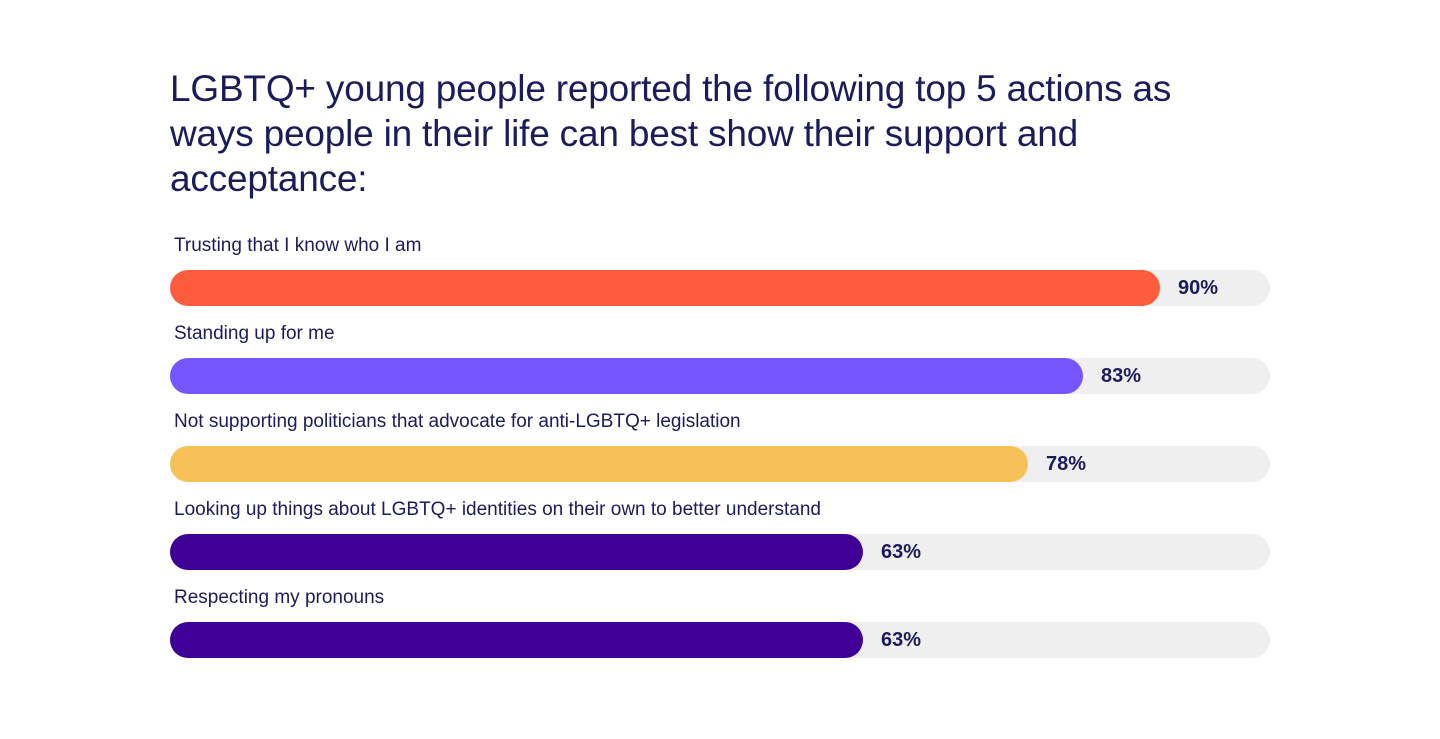  What do you see at coordinates (298, 245) in the screenshot?
I see `bar-label: Trusting that I know who I am` at bounding box center [298, 245].